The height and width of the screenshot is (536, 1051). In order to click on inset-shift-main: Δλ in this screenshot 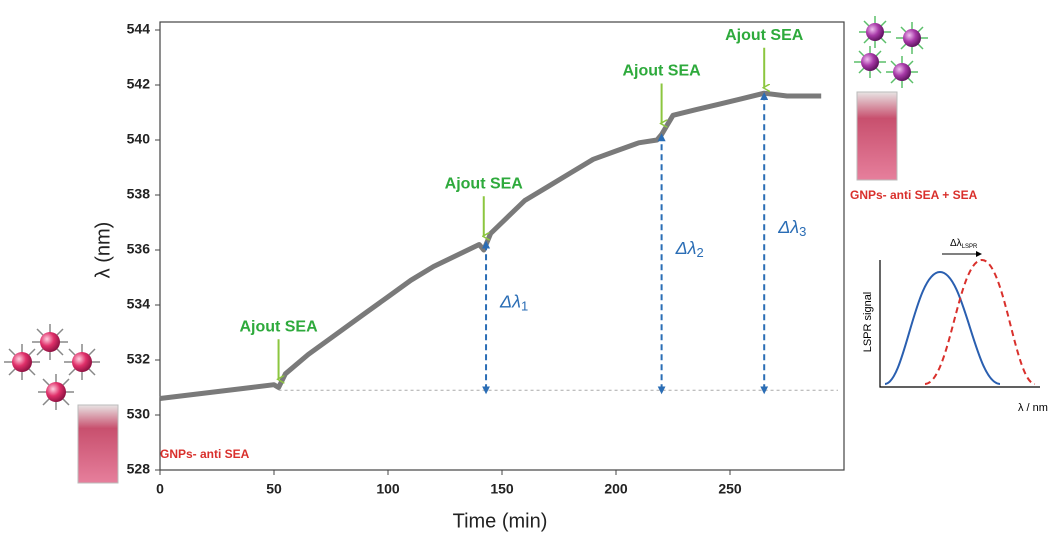, I will do `click(956, 243)`.